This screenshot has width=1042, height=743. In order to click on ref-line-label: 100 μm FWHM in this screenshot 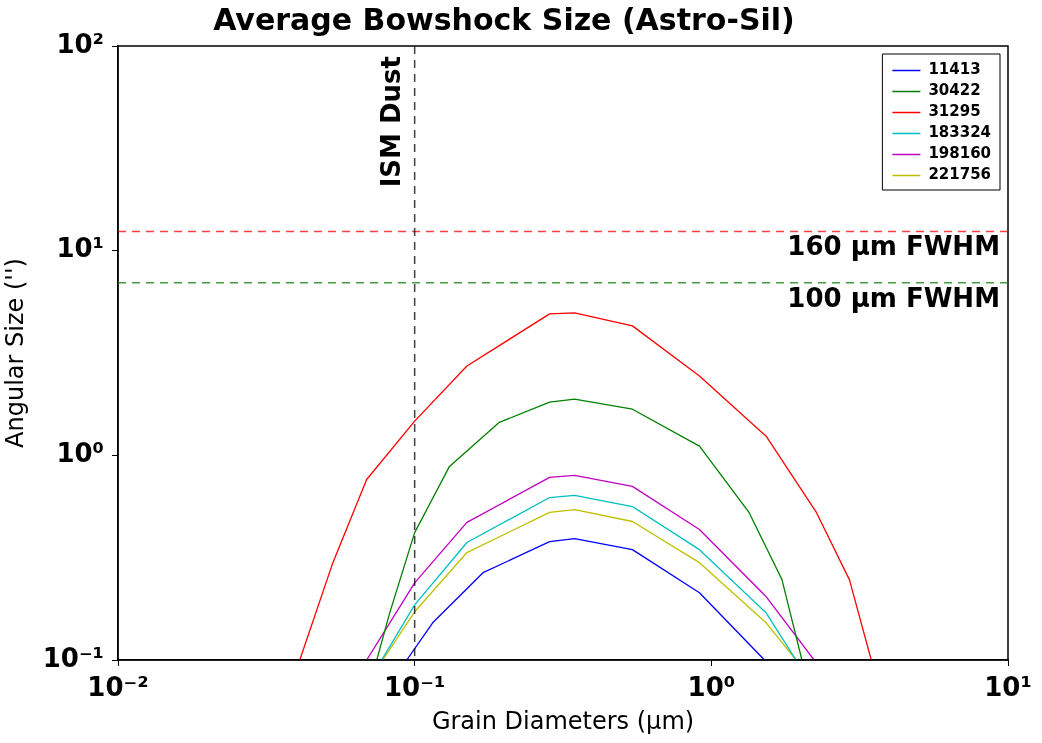, I will do `click(893, 297)`.